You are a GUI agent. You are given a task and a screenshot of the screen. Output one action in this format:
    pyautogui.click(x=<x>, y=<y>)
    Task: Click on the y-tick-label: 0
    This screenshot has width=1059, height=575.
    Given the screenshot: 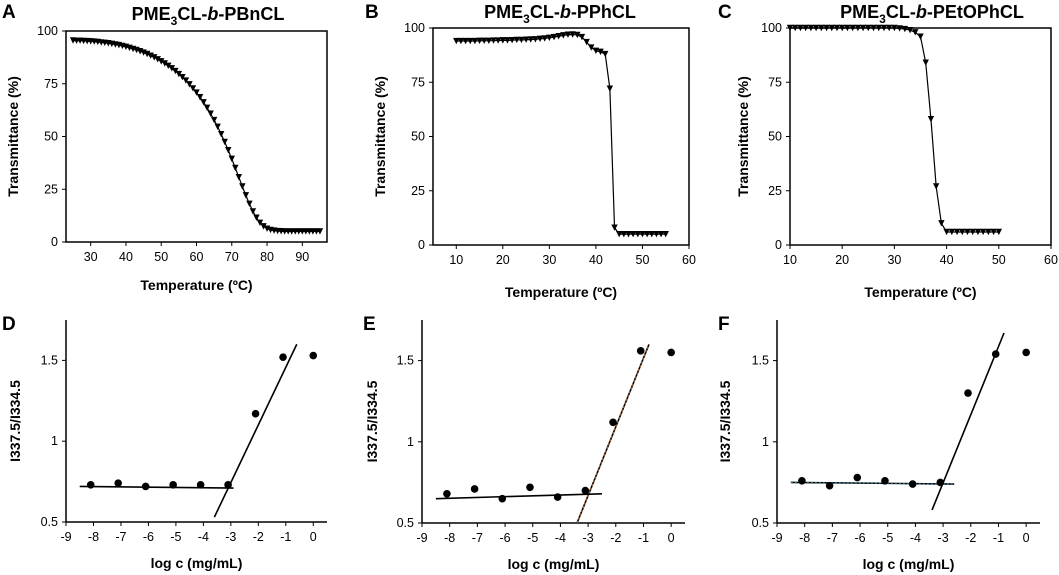 What is the action you would take?
    pyautogui.click(x=421, y=245)
    